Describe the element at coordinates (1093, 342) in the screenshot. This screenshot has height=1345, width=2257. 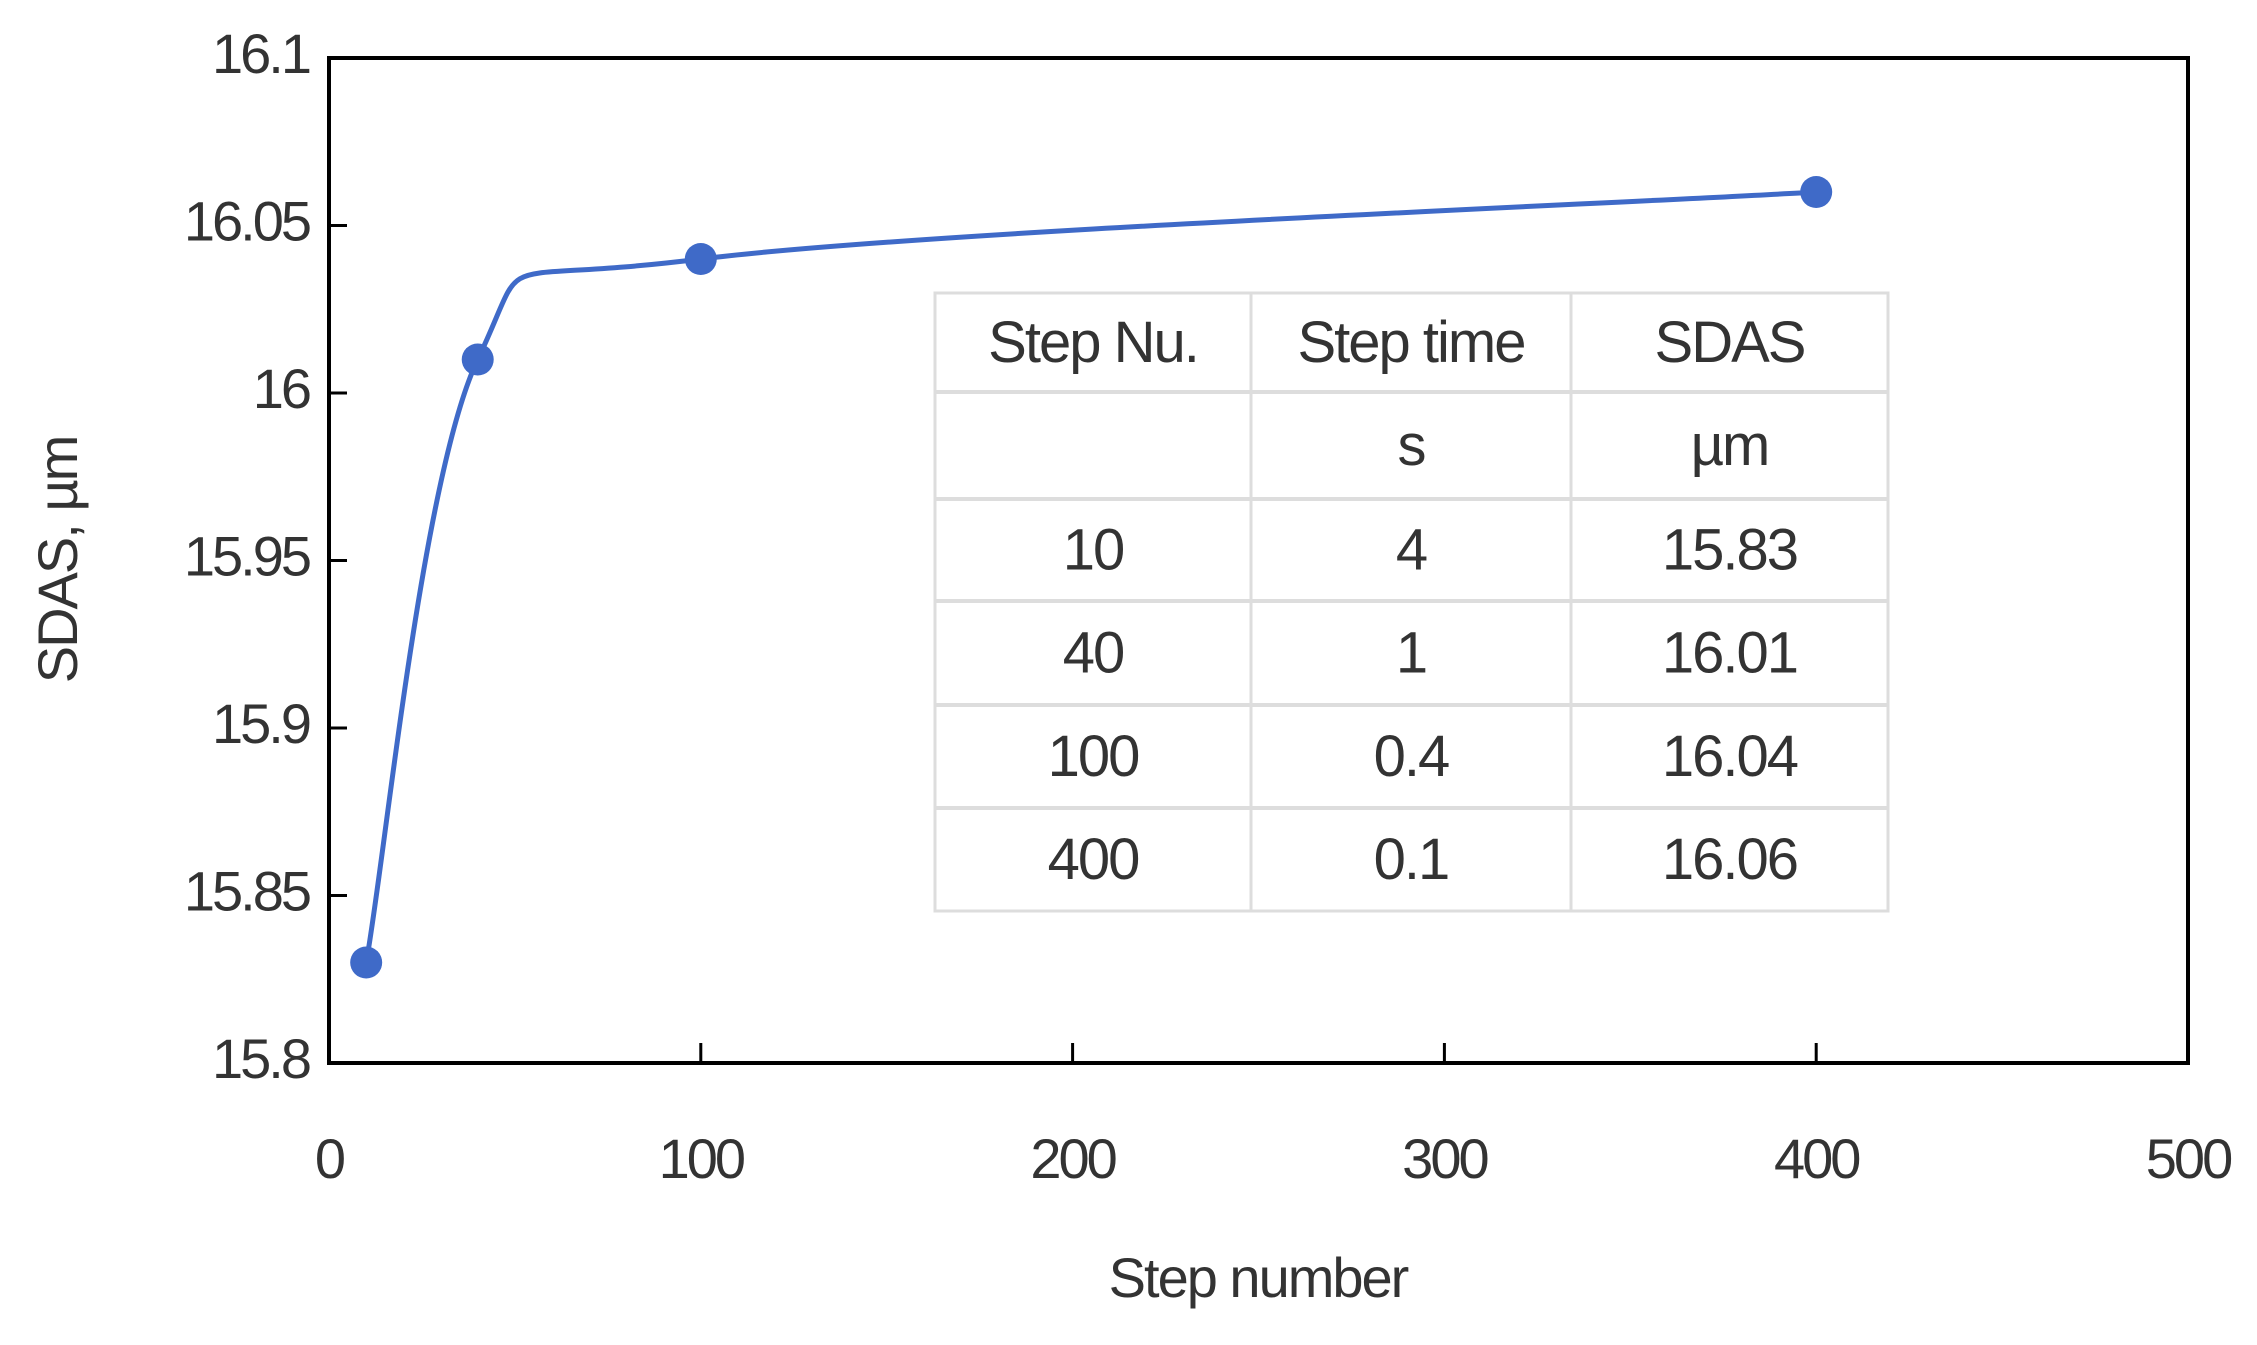
I see `table-header: Step Nu.` at that location.